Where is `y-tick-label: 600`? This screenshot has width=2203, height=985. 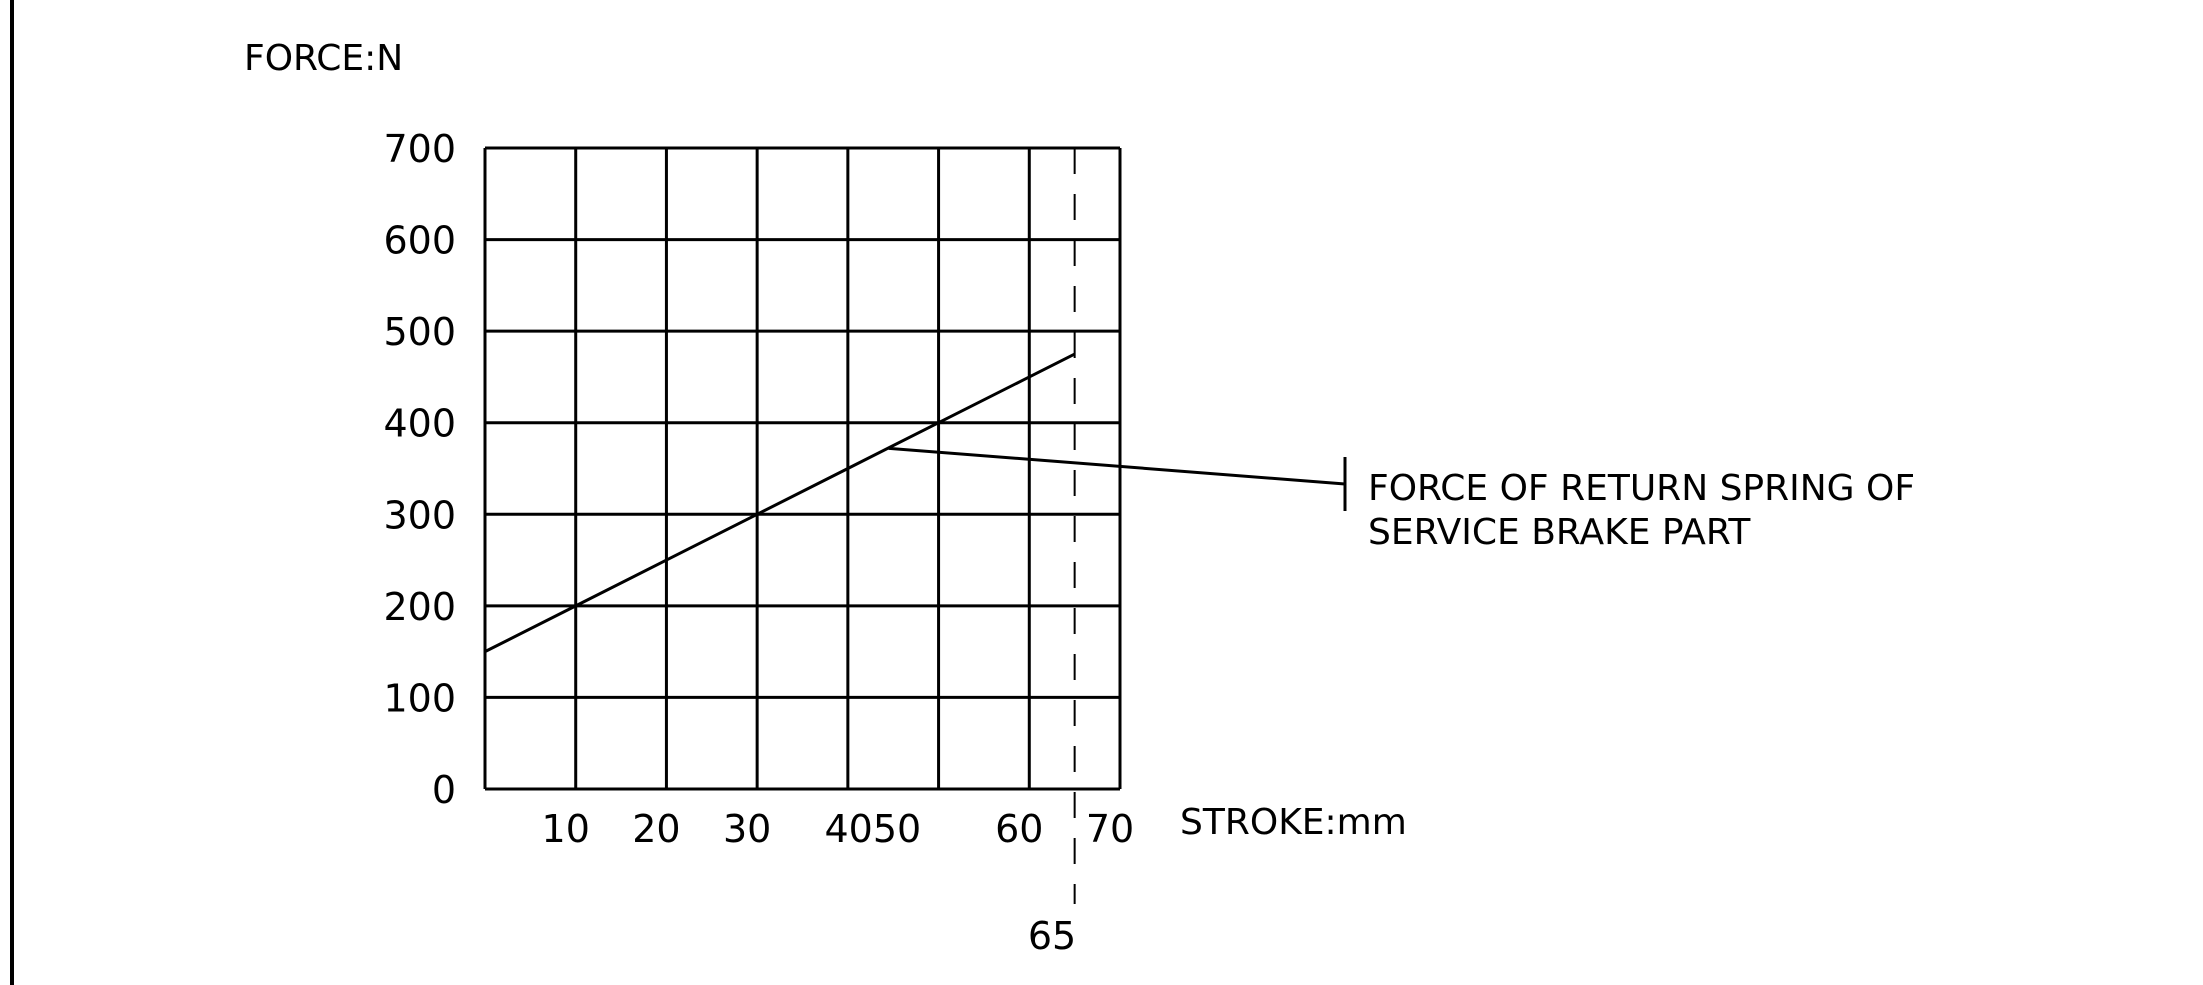 y-tick-label: 600 is located at coordinates (419, 241).